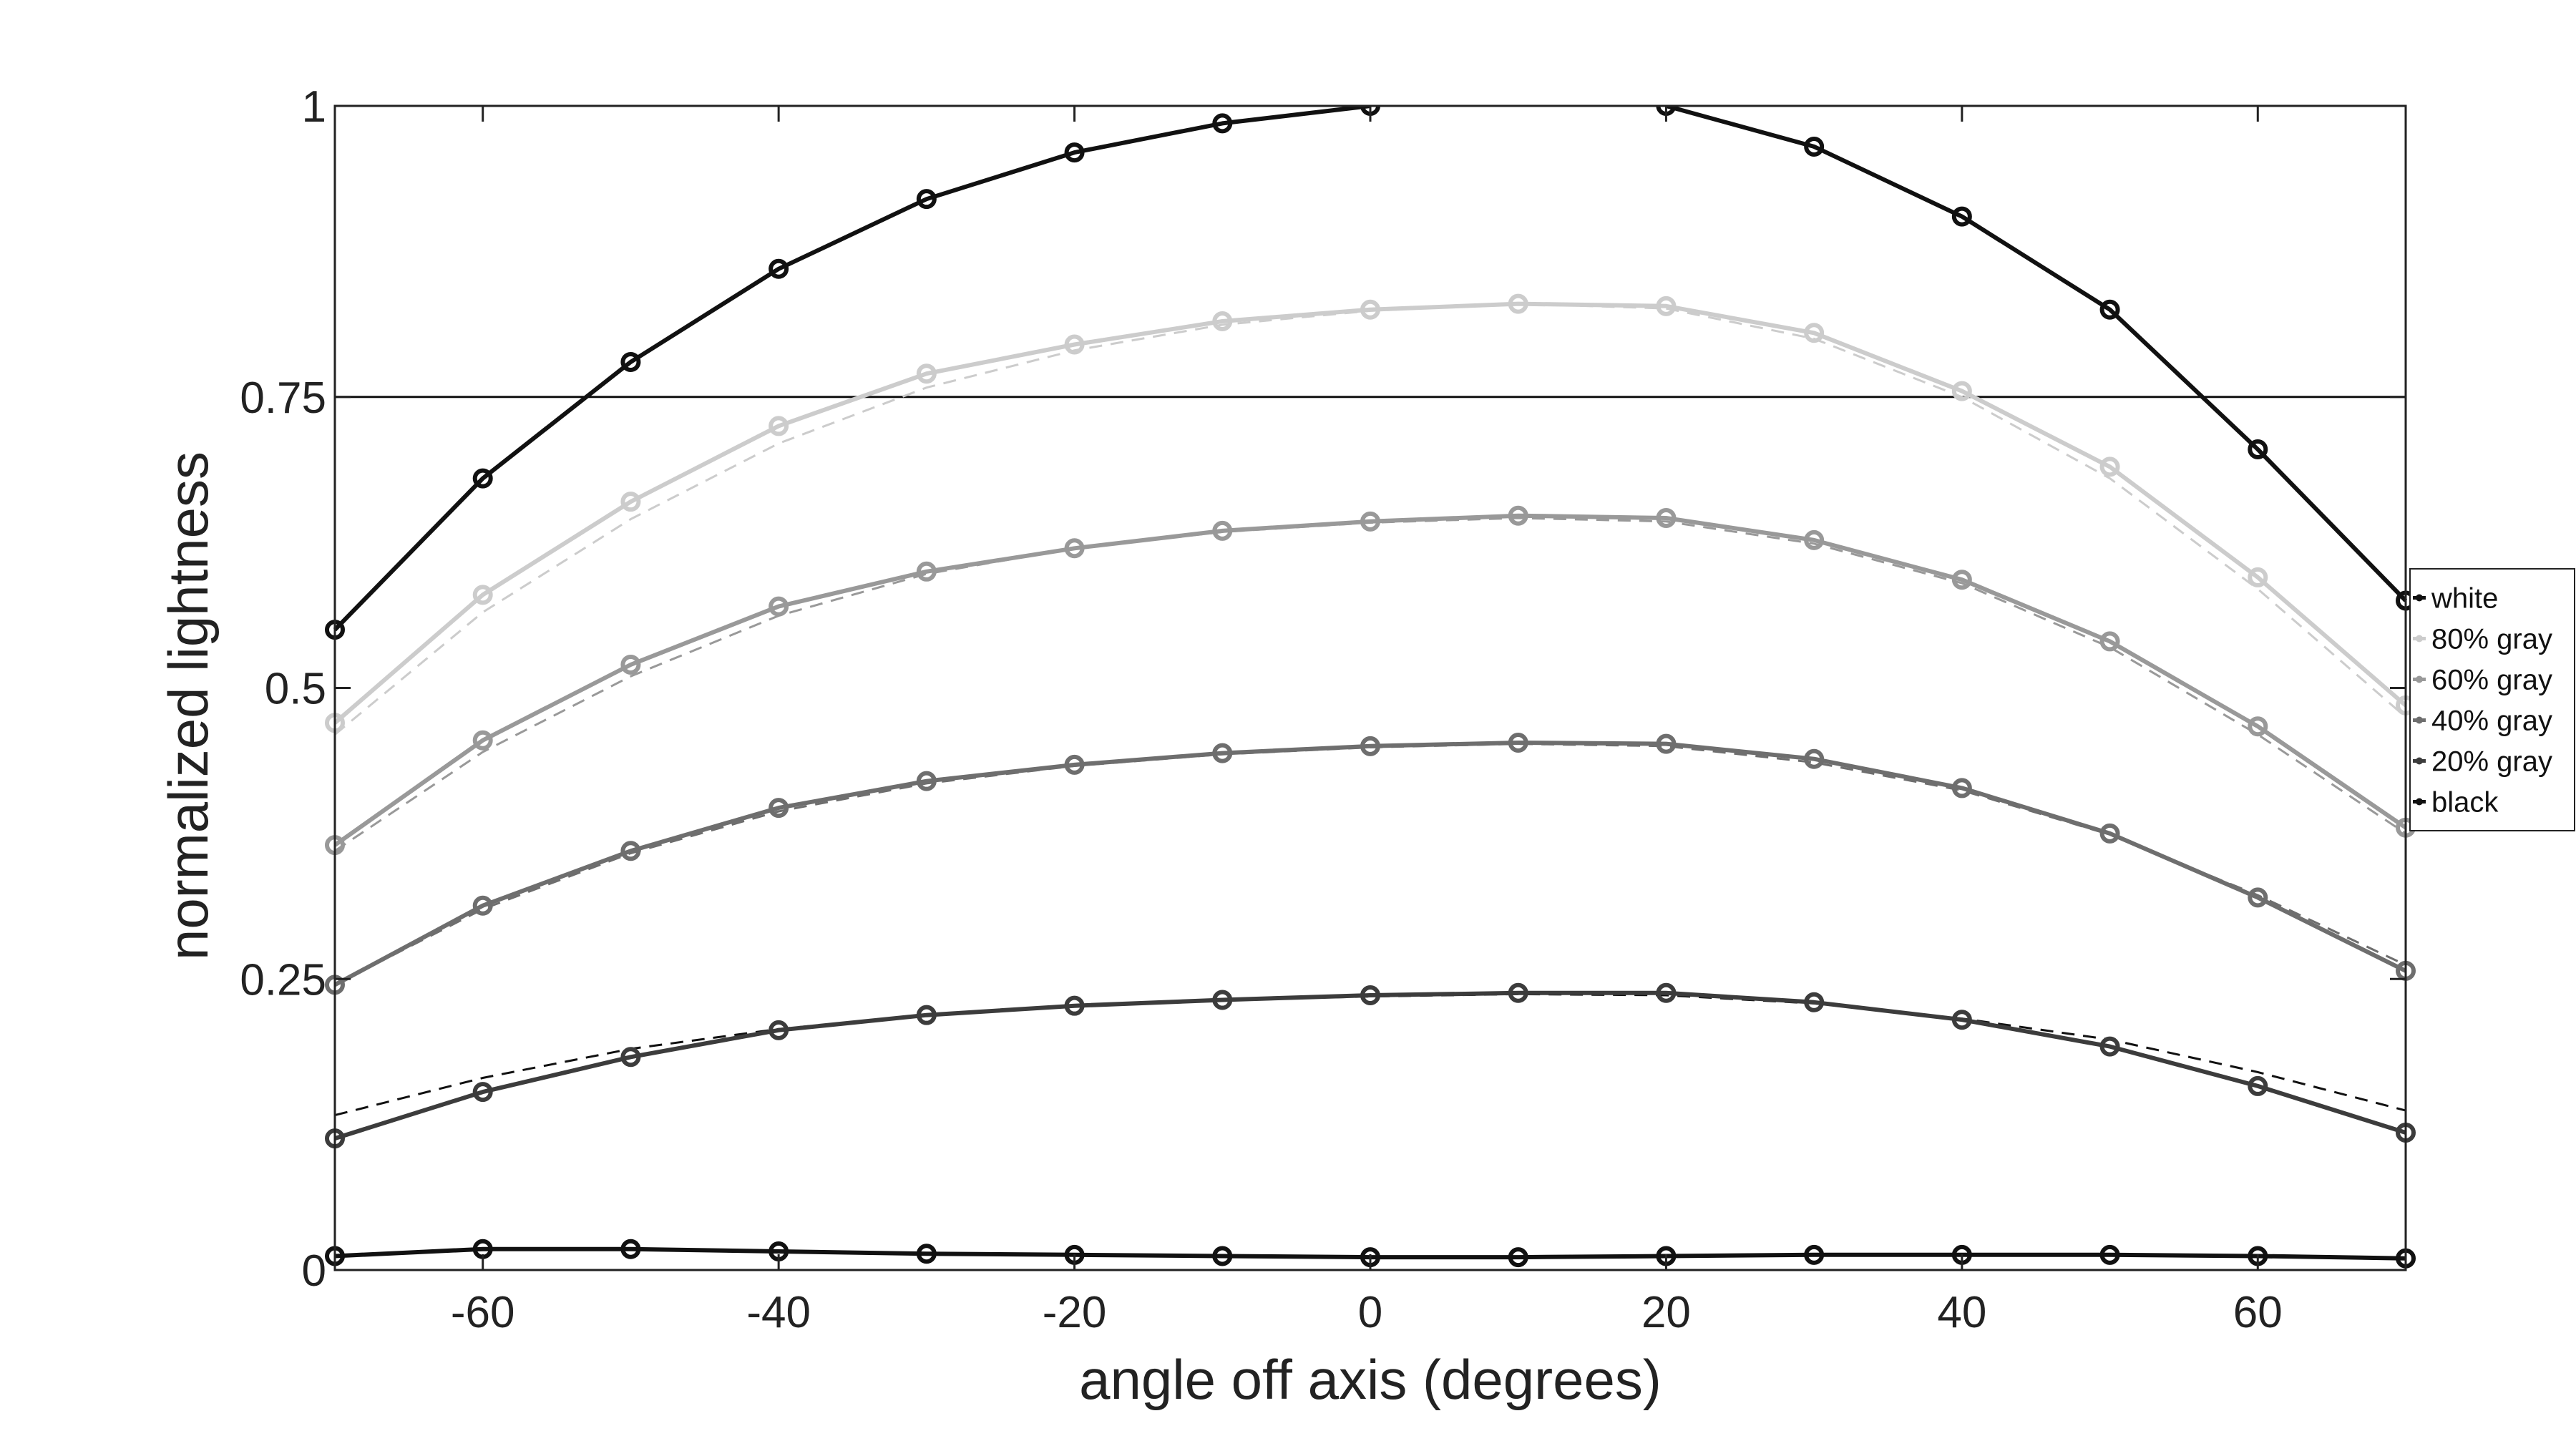 Image resolution: width=2576 pixels, height=1431 pixels. I want to click on y-axis-label: normalized lightness, so click(188, 705).